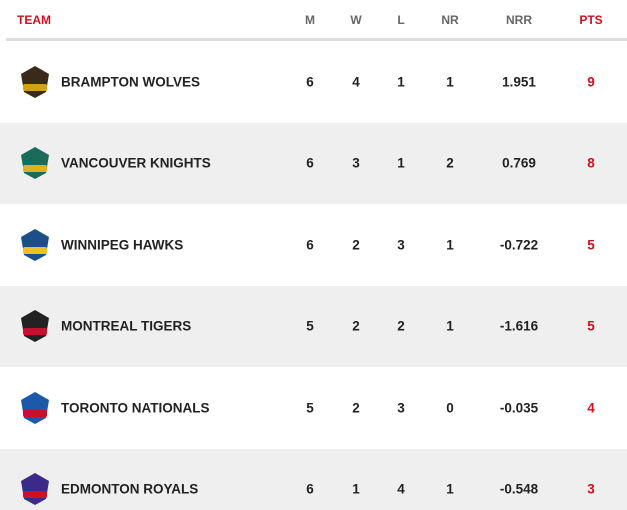  What do you see at coordinates (122, 245) in the screenshot?
I see `team-name: WINNIPEG HAWKS` at bounding box center [122, 245].